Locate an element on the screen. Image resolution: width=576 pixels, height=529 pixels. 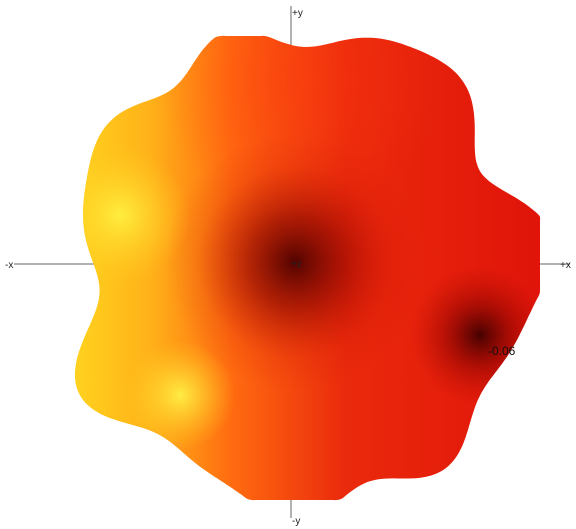
axis-label-z-pos: +z is located at coordinates (296, 264).